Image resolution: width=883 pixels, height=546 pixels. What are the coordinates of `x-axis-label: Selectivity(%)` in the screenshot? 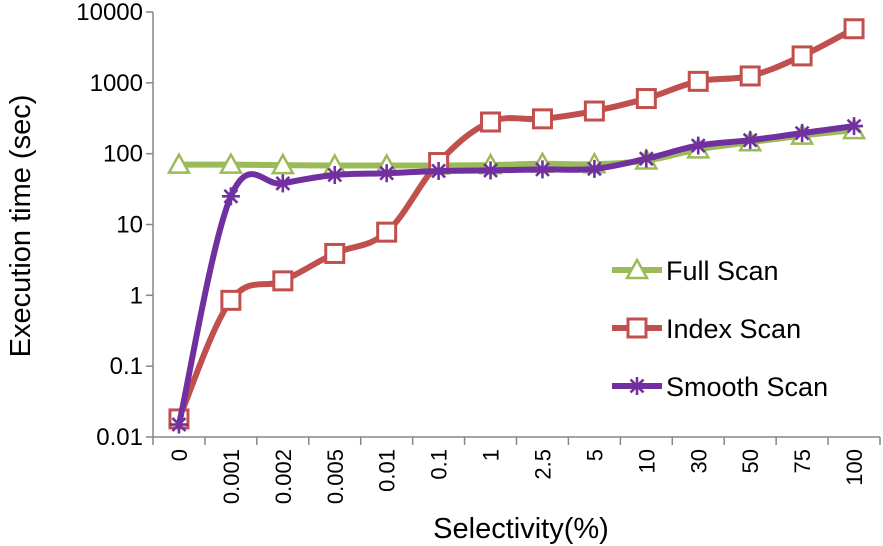 It's located at (521, 529).